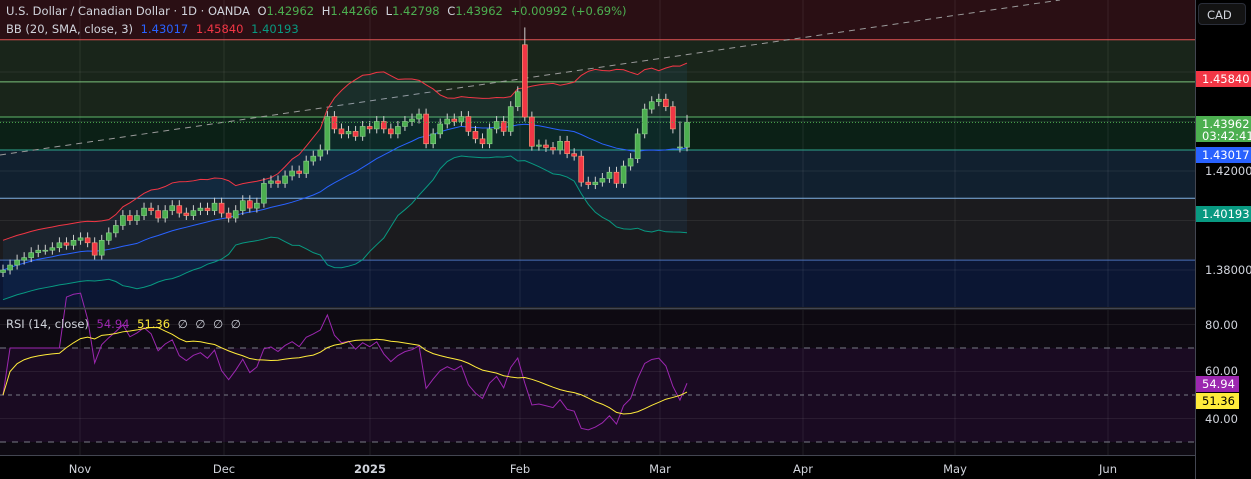 Image resolution: width=1251 pixels, height=479 pixels. What do you see at coordinates (1221, 419) in the screenshot?
I see `rsi-tick: 40.00` at bounding box center [1221, 419].